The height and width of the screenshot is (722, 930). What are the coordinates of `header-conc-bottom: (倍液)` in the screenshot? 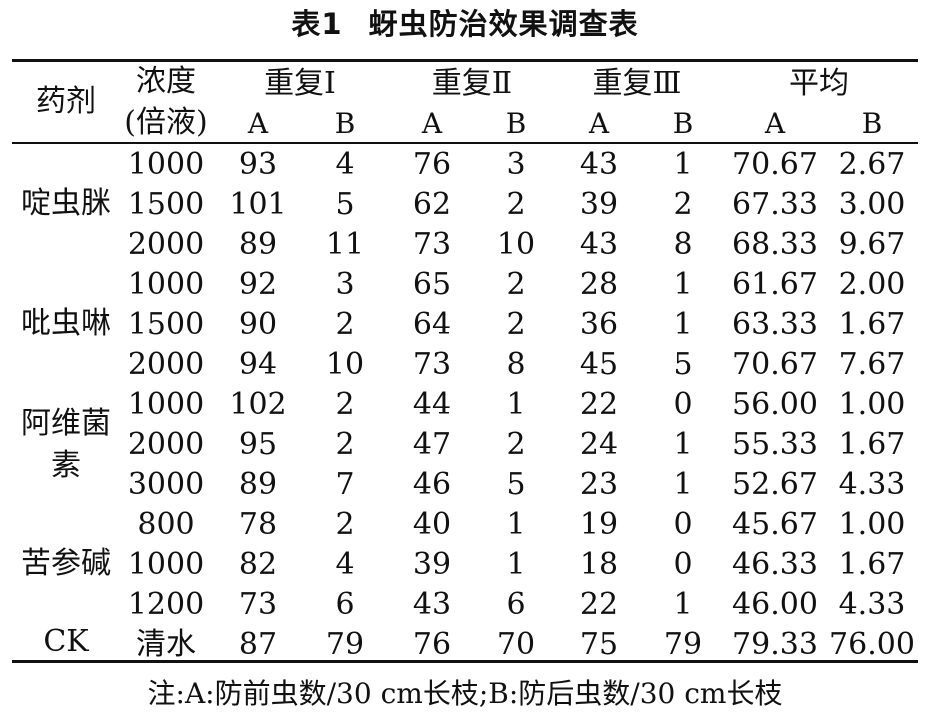 It's located at (166, 122).